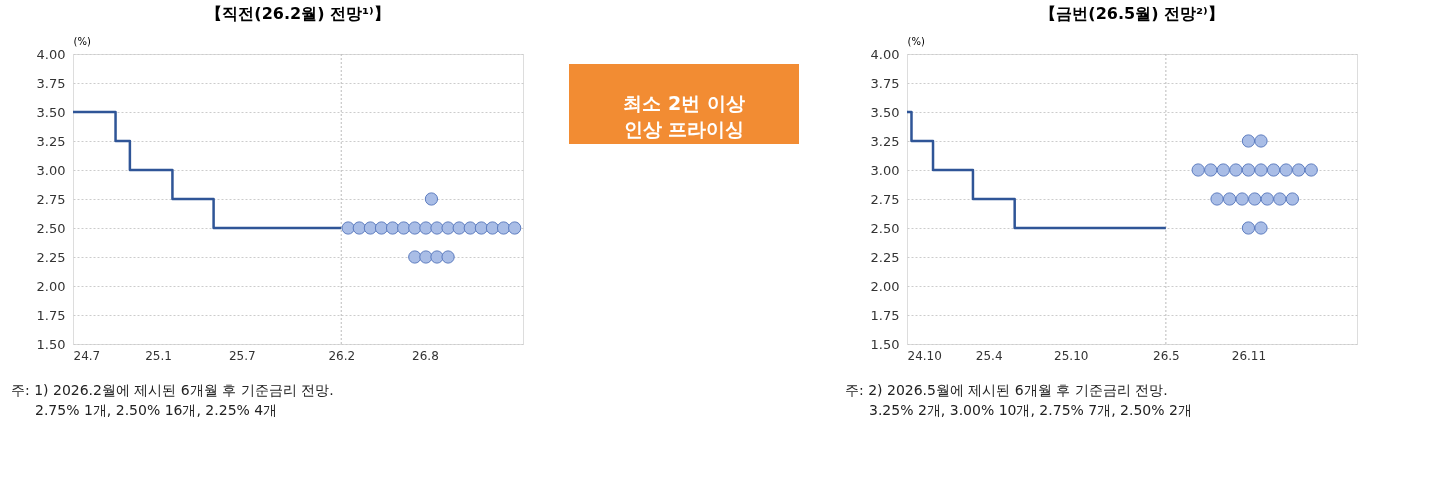  What do you see at coordinates (172, 390) in the screenshot?
I see `text: 주: 1) 2026.2월에 제시된 6개월 후 기준금리 전망.` at bounding box center [172, 390].